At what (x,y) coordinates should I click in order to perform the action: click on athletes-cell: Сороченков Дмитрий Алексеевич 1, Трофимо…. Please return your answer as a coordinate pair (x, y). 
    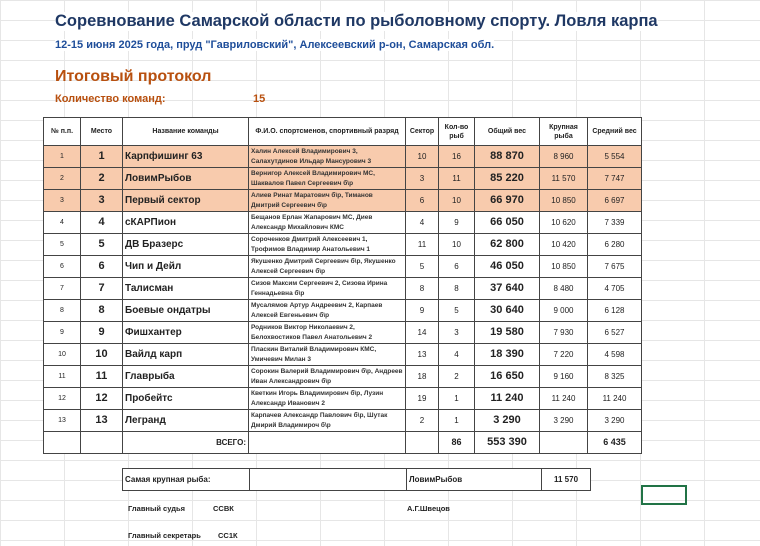
    Looking at the image, I should click on (327, 244).